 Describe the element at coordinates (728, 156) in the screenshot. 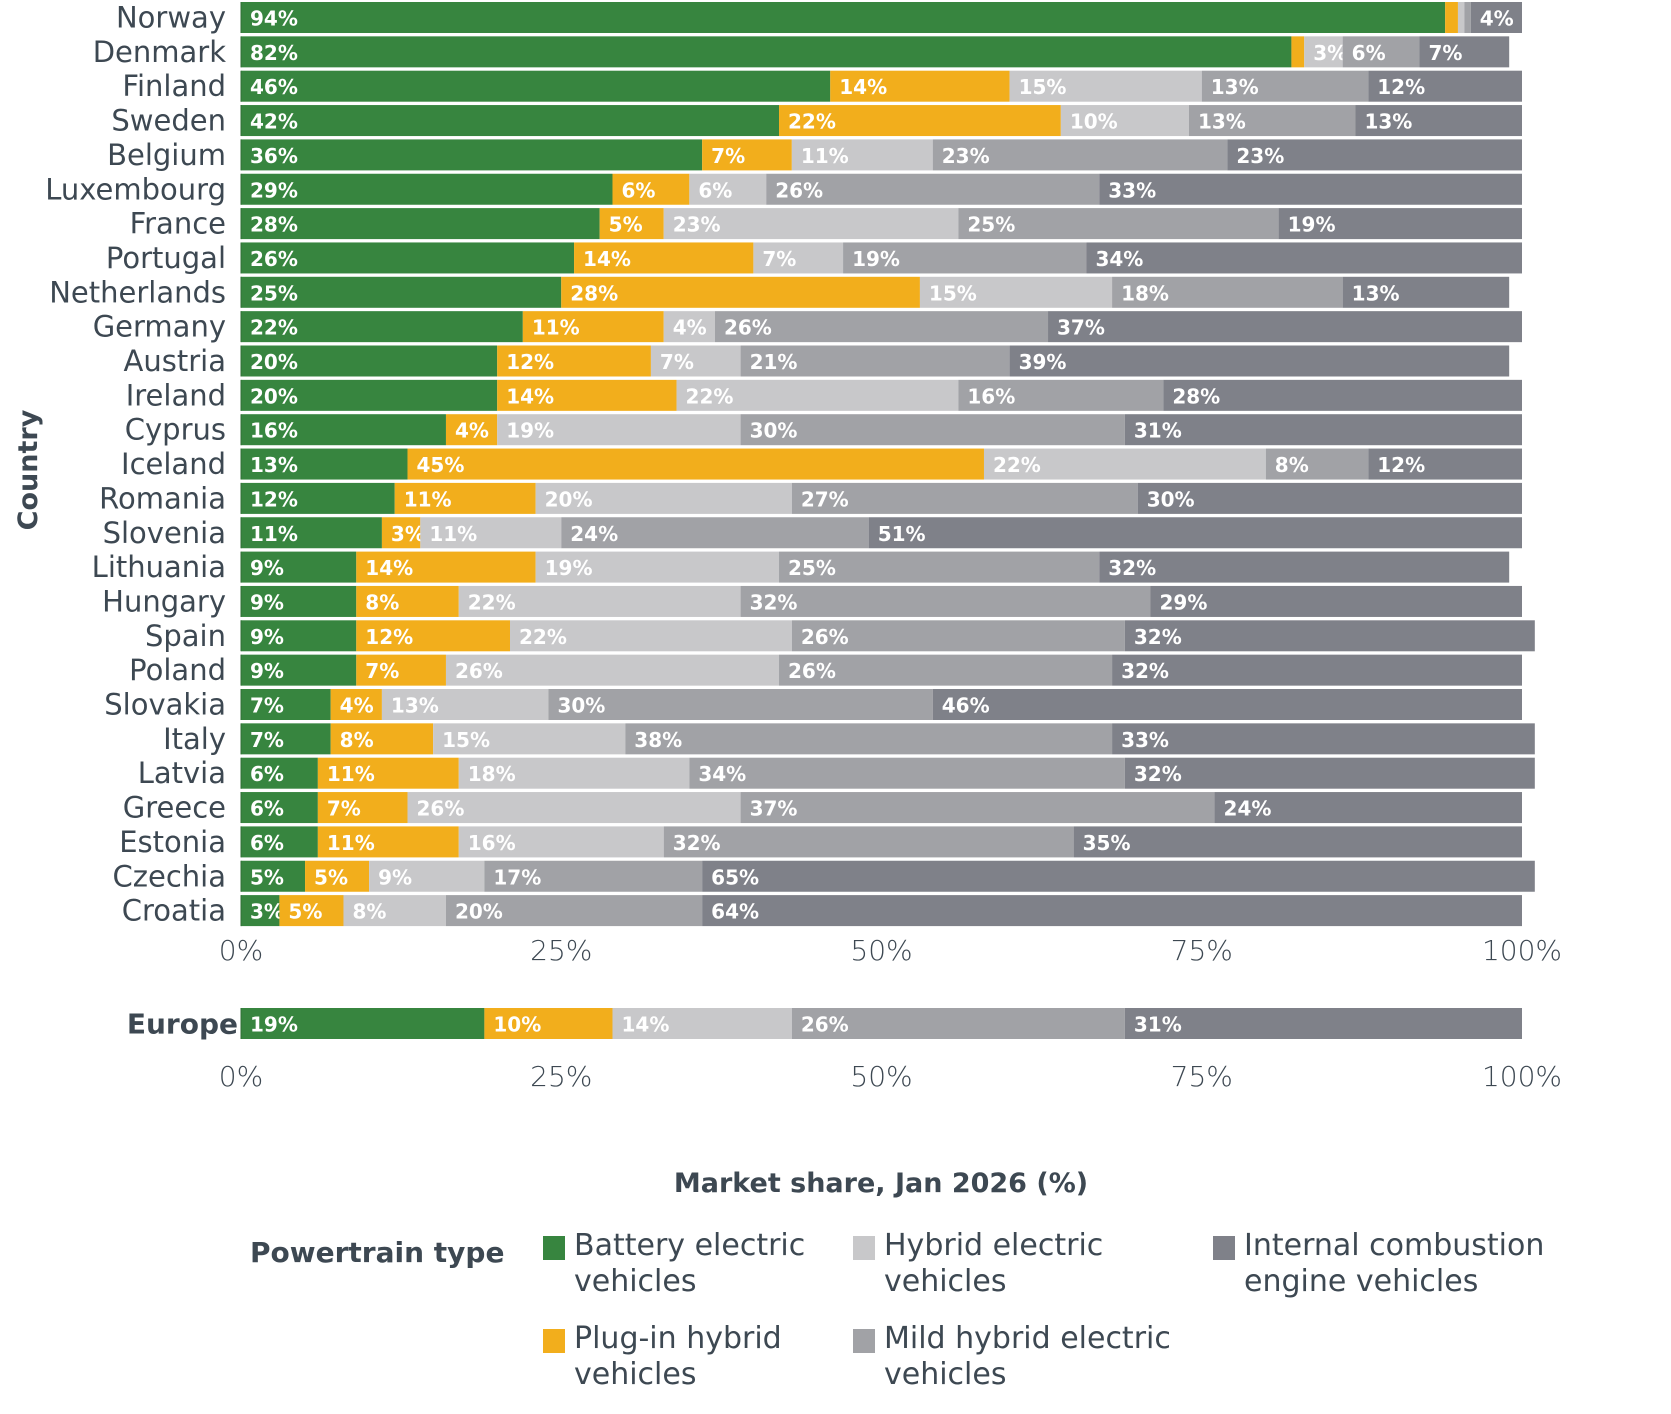

I see `data-label-phev: 7%` at that location.